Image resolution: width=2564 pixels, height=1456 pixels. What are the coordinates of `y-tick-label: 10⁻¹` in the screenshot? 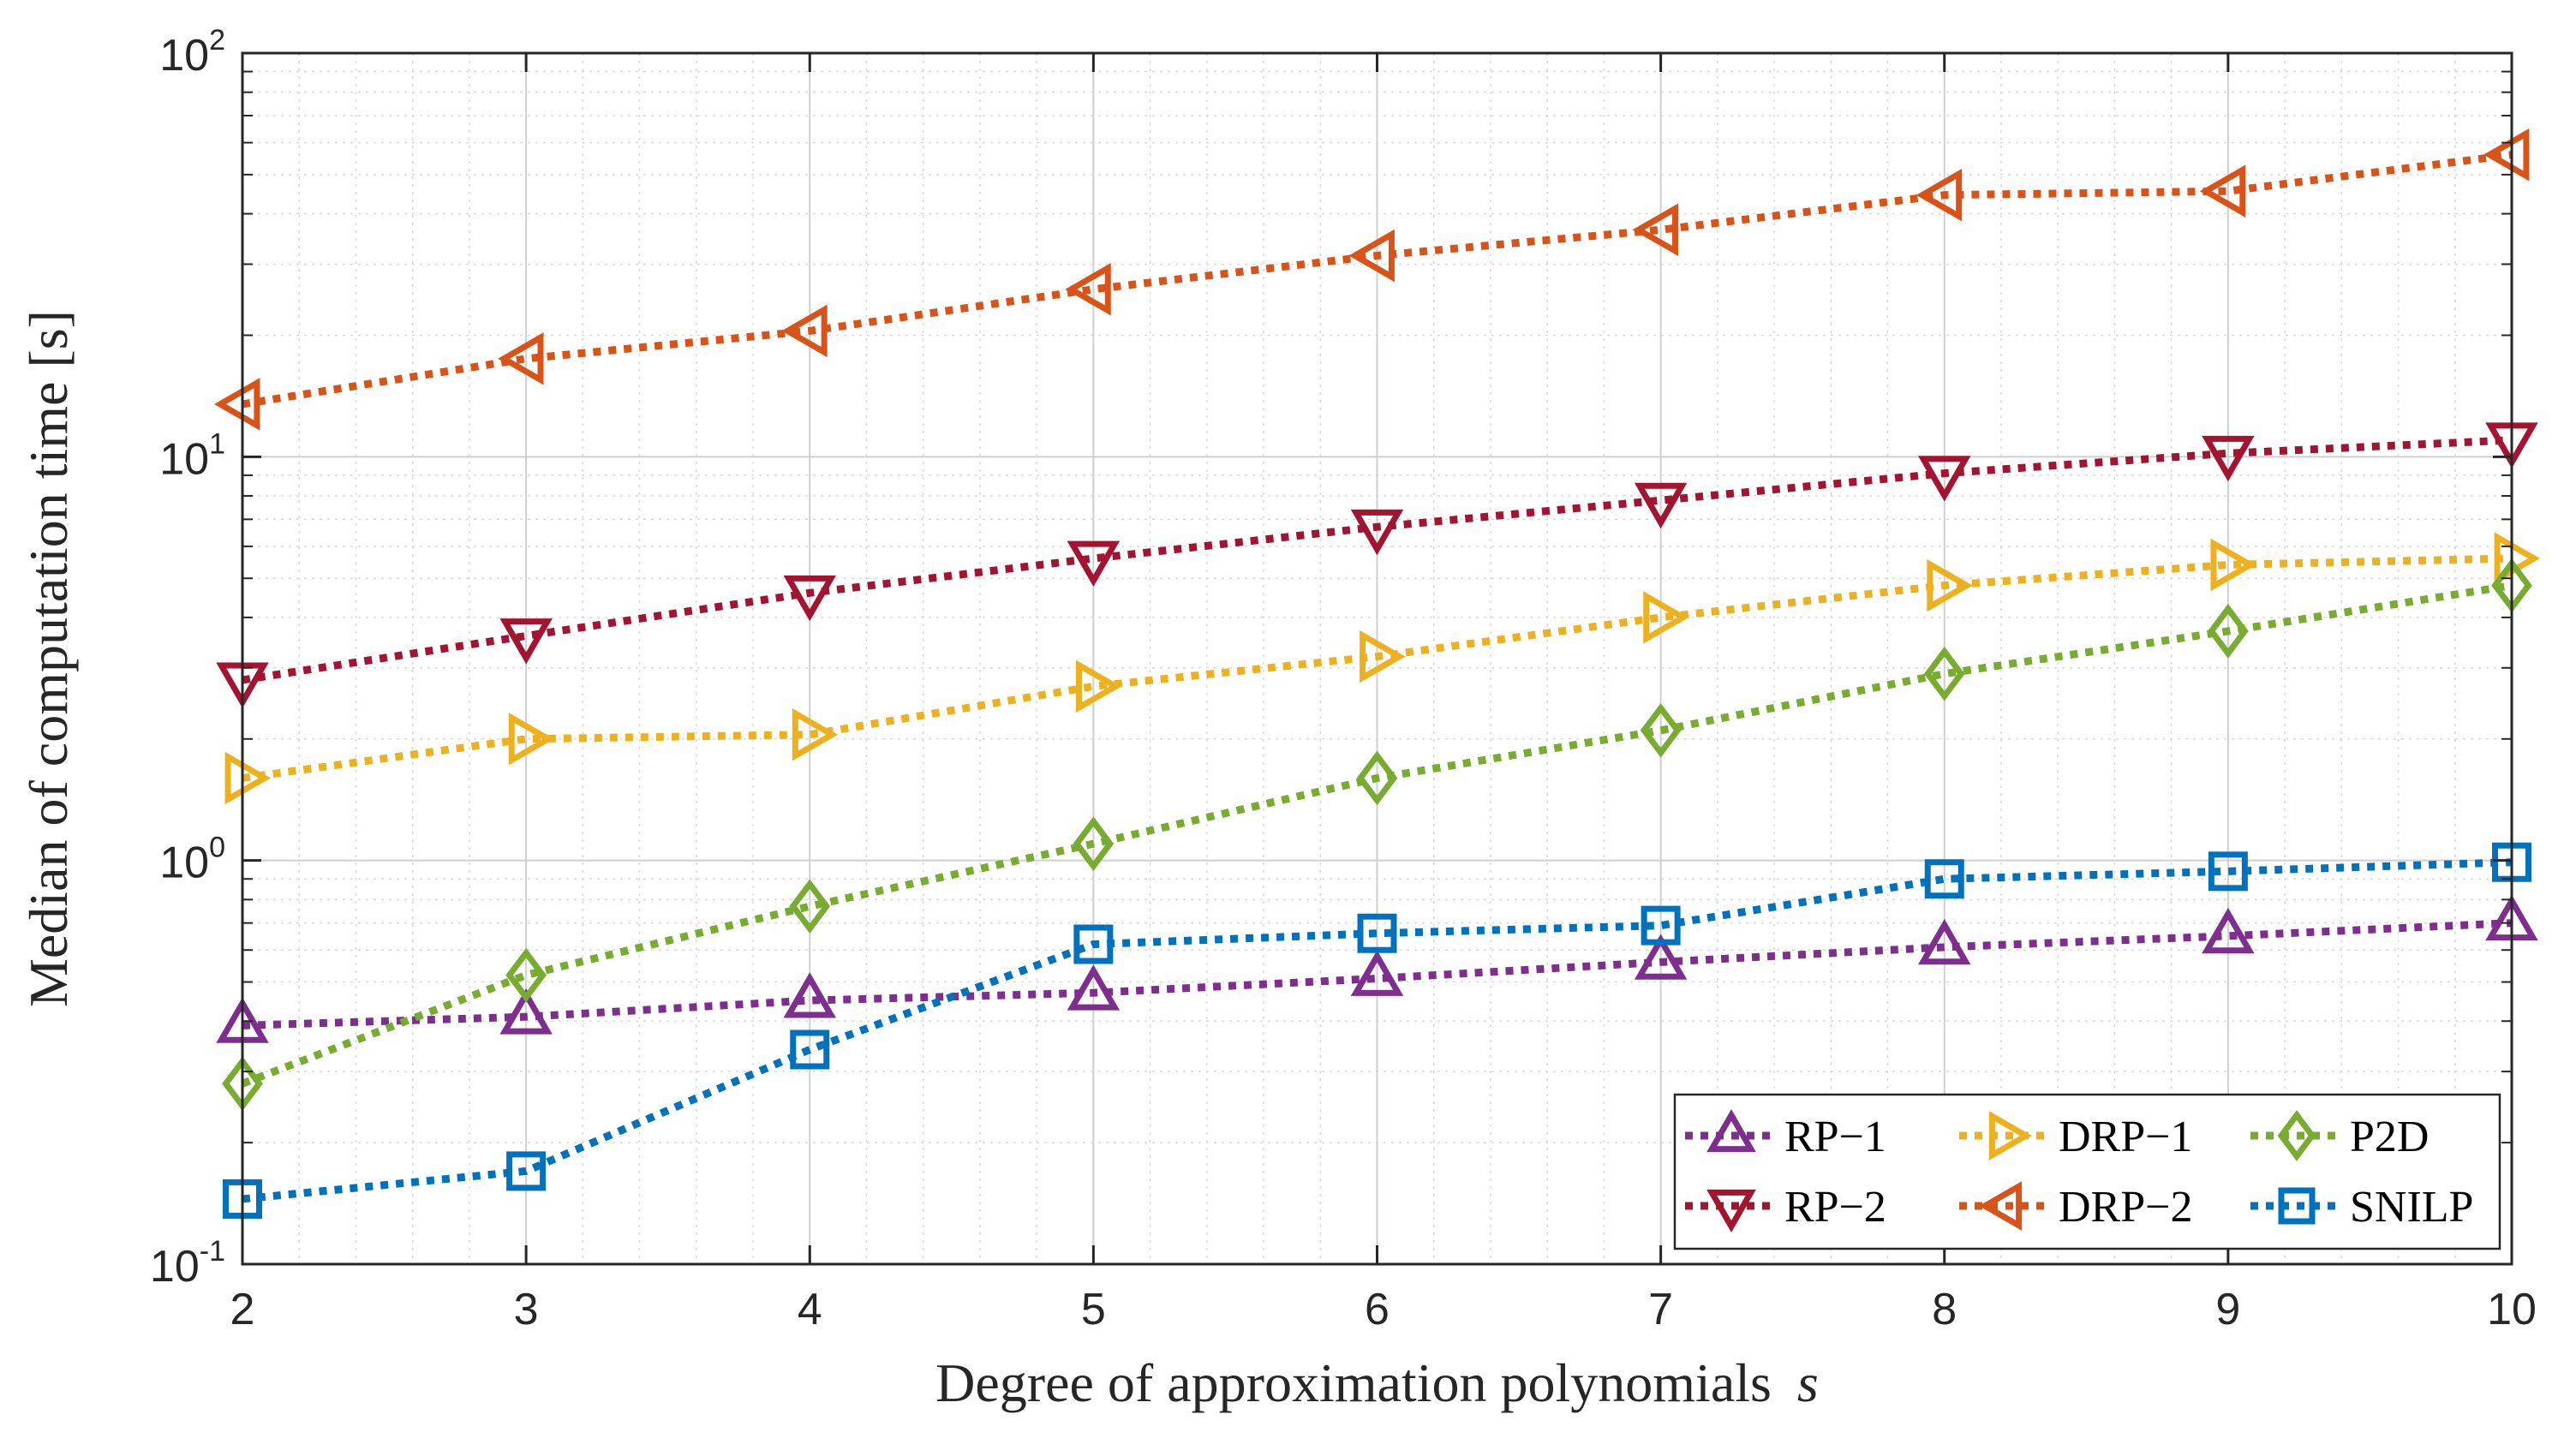 It's located at (187, 1263).